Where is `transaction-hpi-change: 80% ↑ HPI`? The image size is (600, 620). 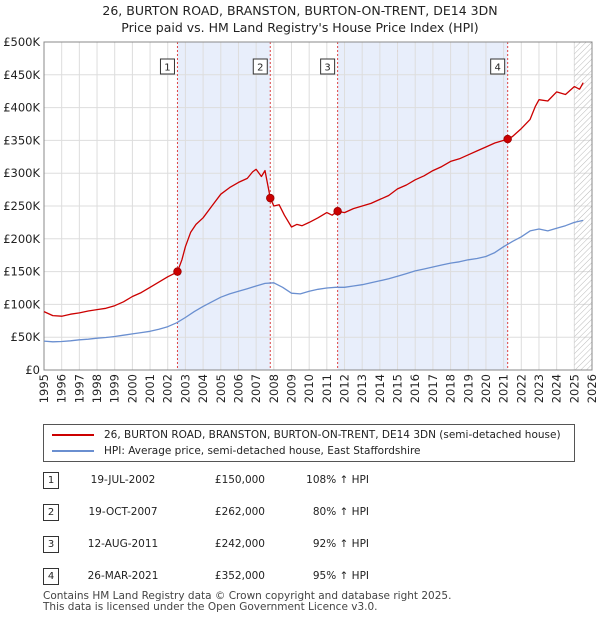
transaction-hpi-change: 80% ↑ HPI is located at coordinates (340, 512).